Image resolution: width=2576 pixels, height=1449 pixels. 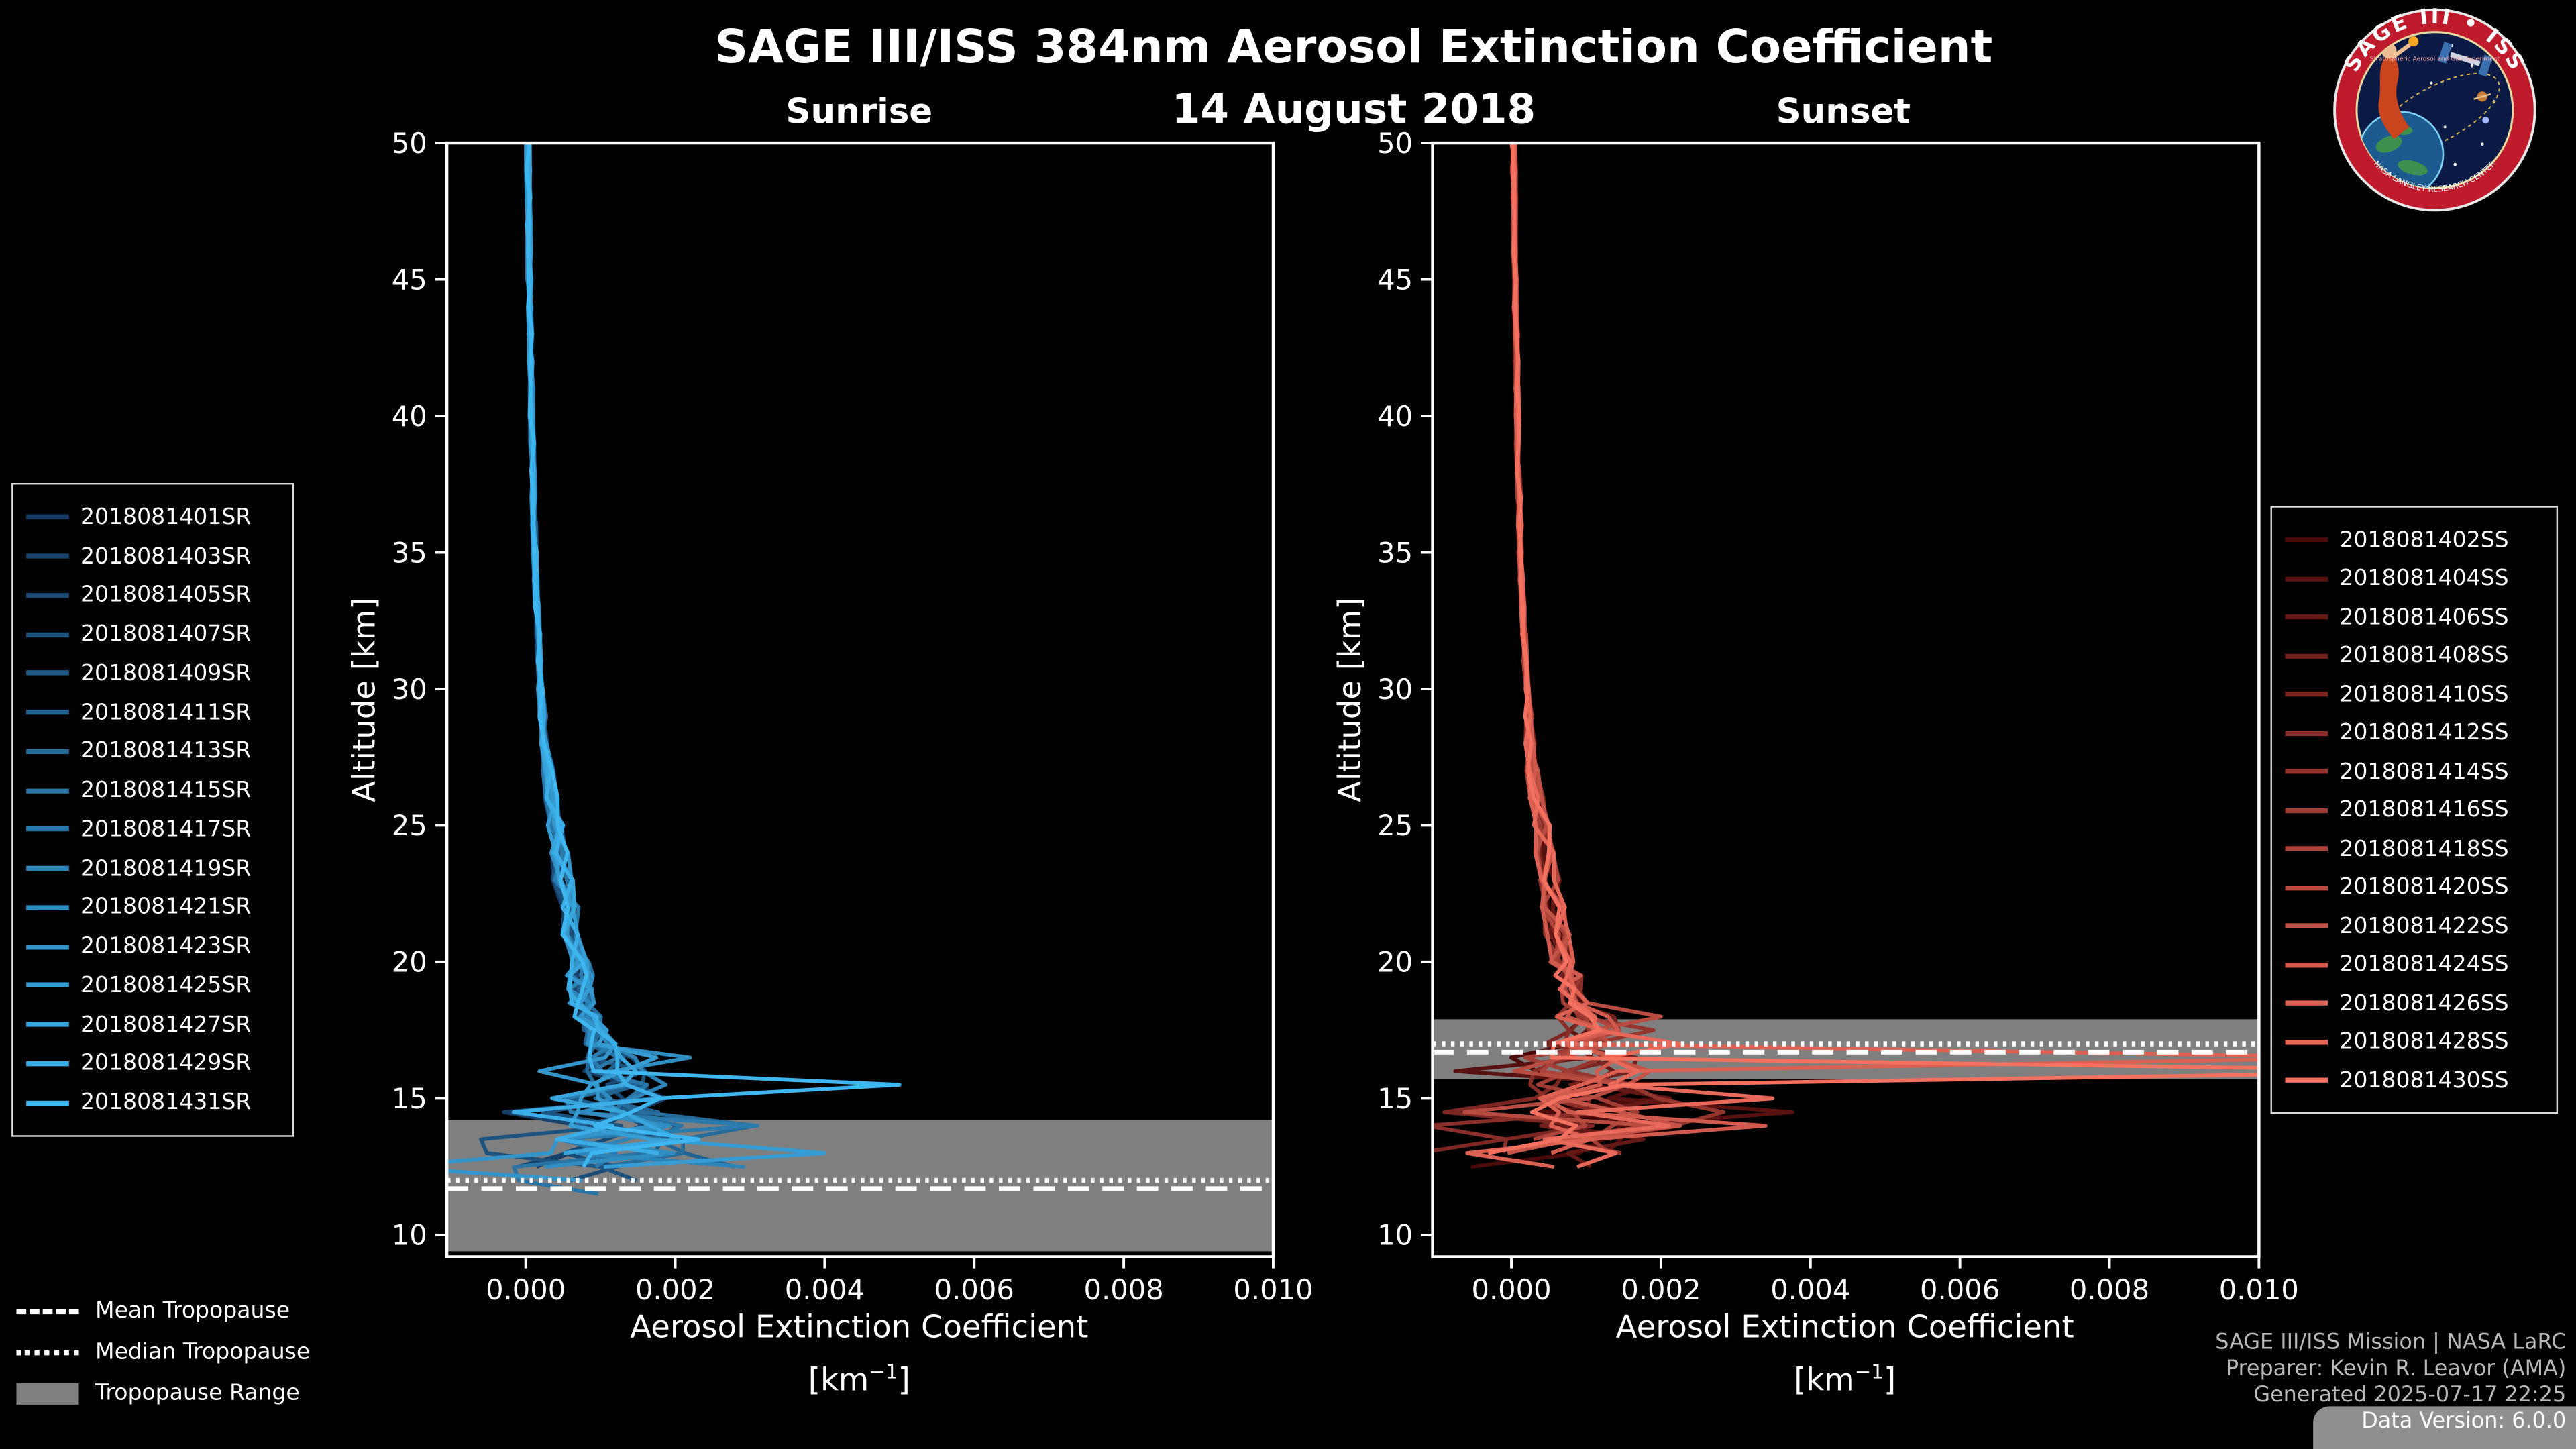 What do you see at coordinates (2414, 694) in the screenshot?
I see `legend-item: 2018081410SS` at bounding box center [2414, 694].